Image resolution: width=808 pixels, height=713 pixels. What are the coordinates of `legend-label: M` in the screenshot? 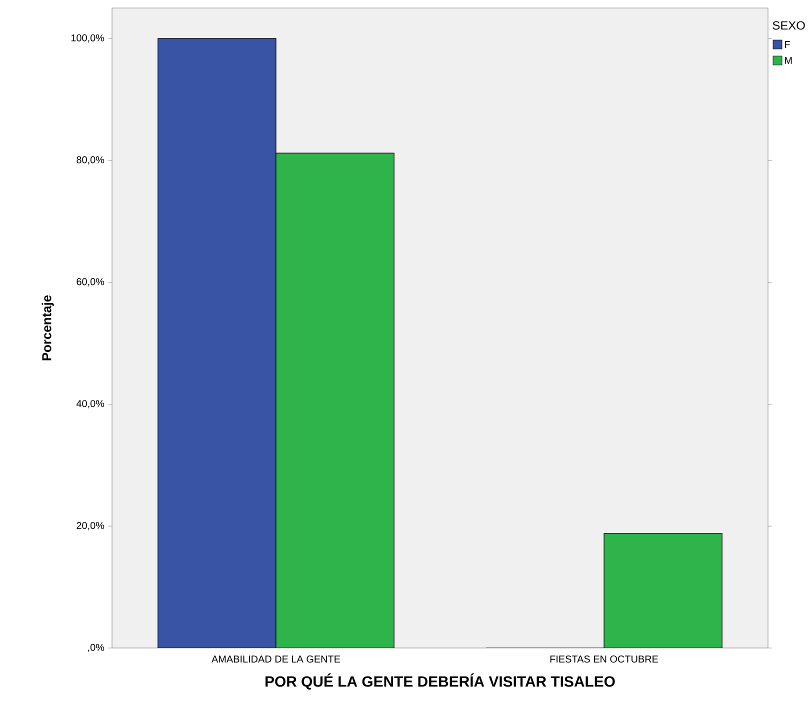 It's located at (788, 60).